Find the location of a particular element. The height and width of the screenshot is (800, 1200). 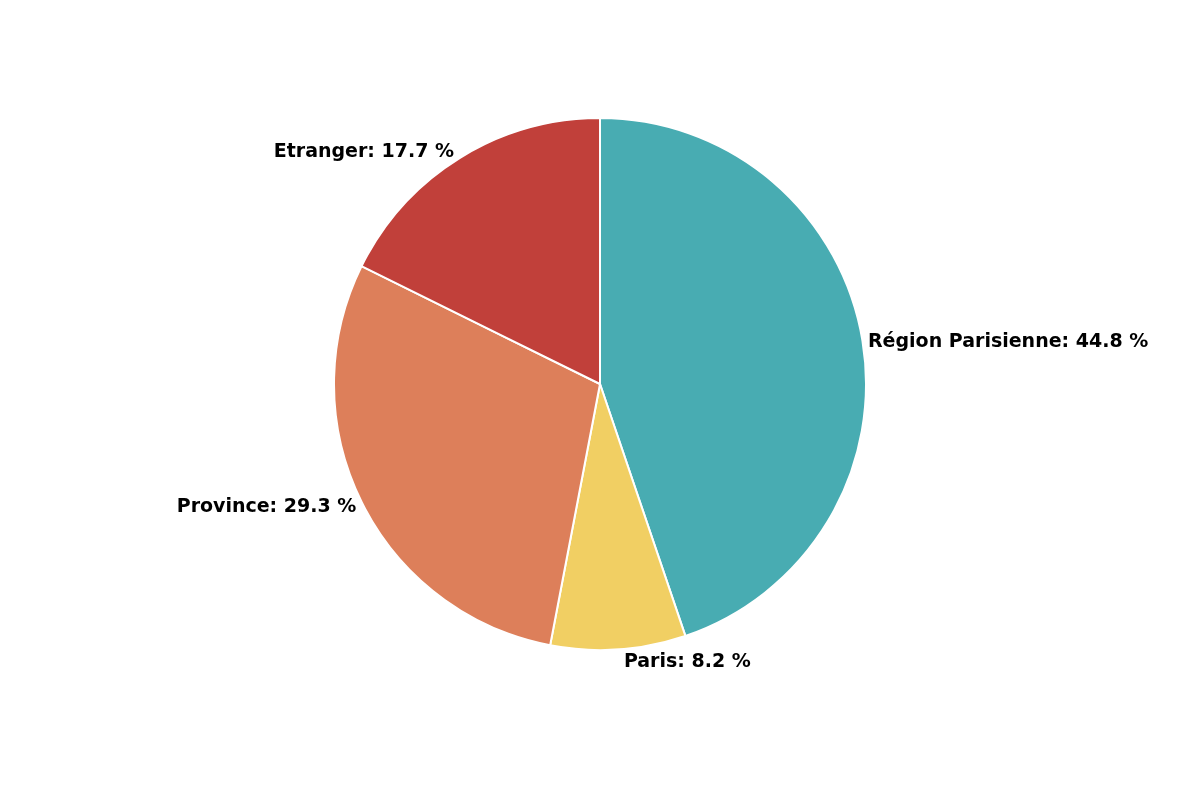

slice-label: Région Parisienne: 44.8 % is located at coordinates (1008, 340).